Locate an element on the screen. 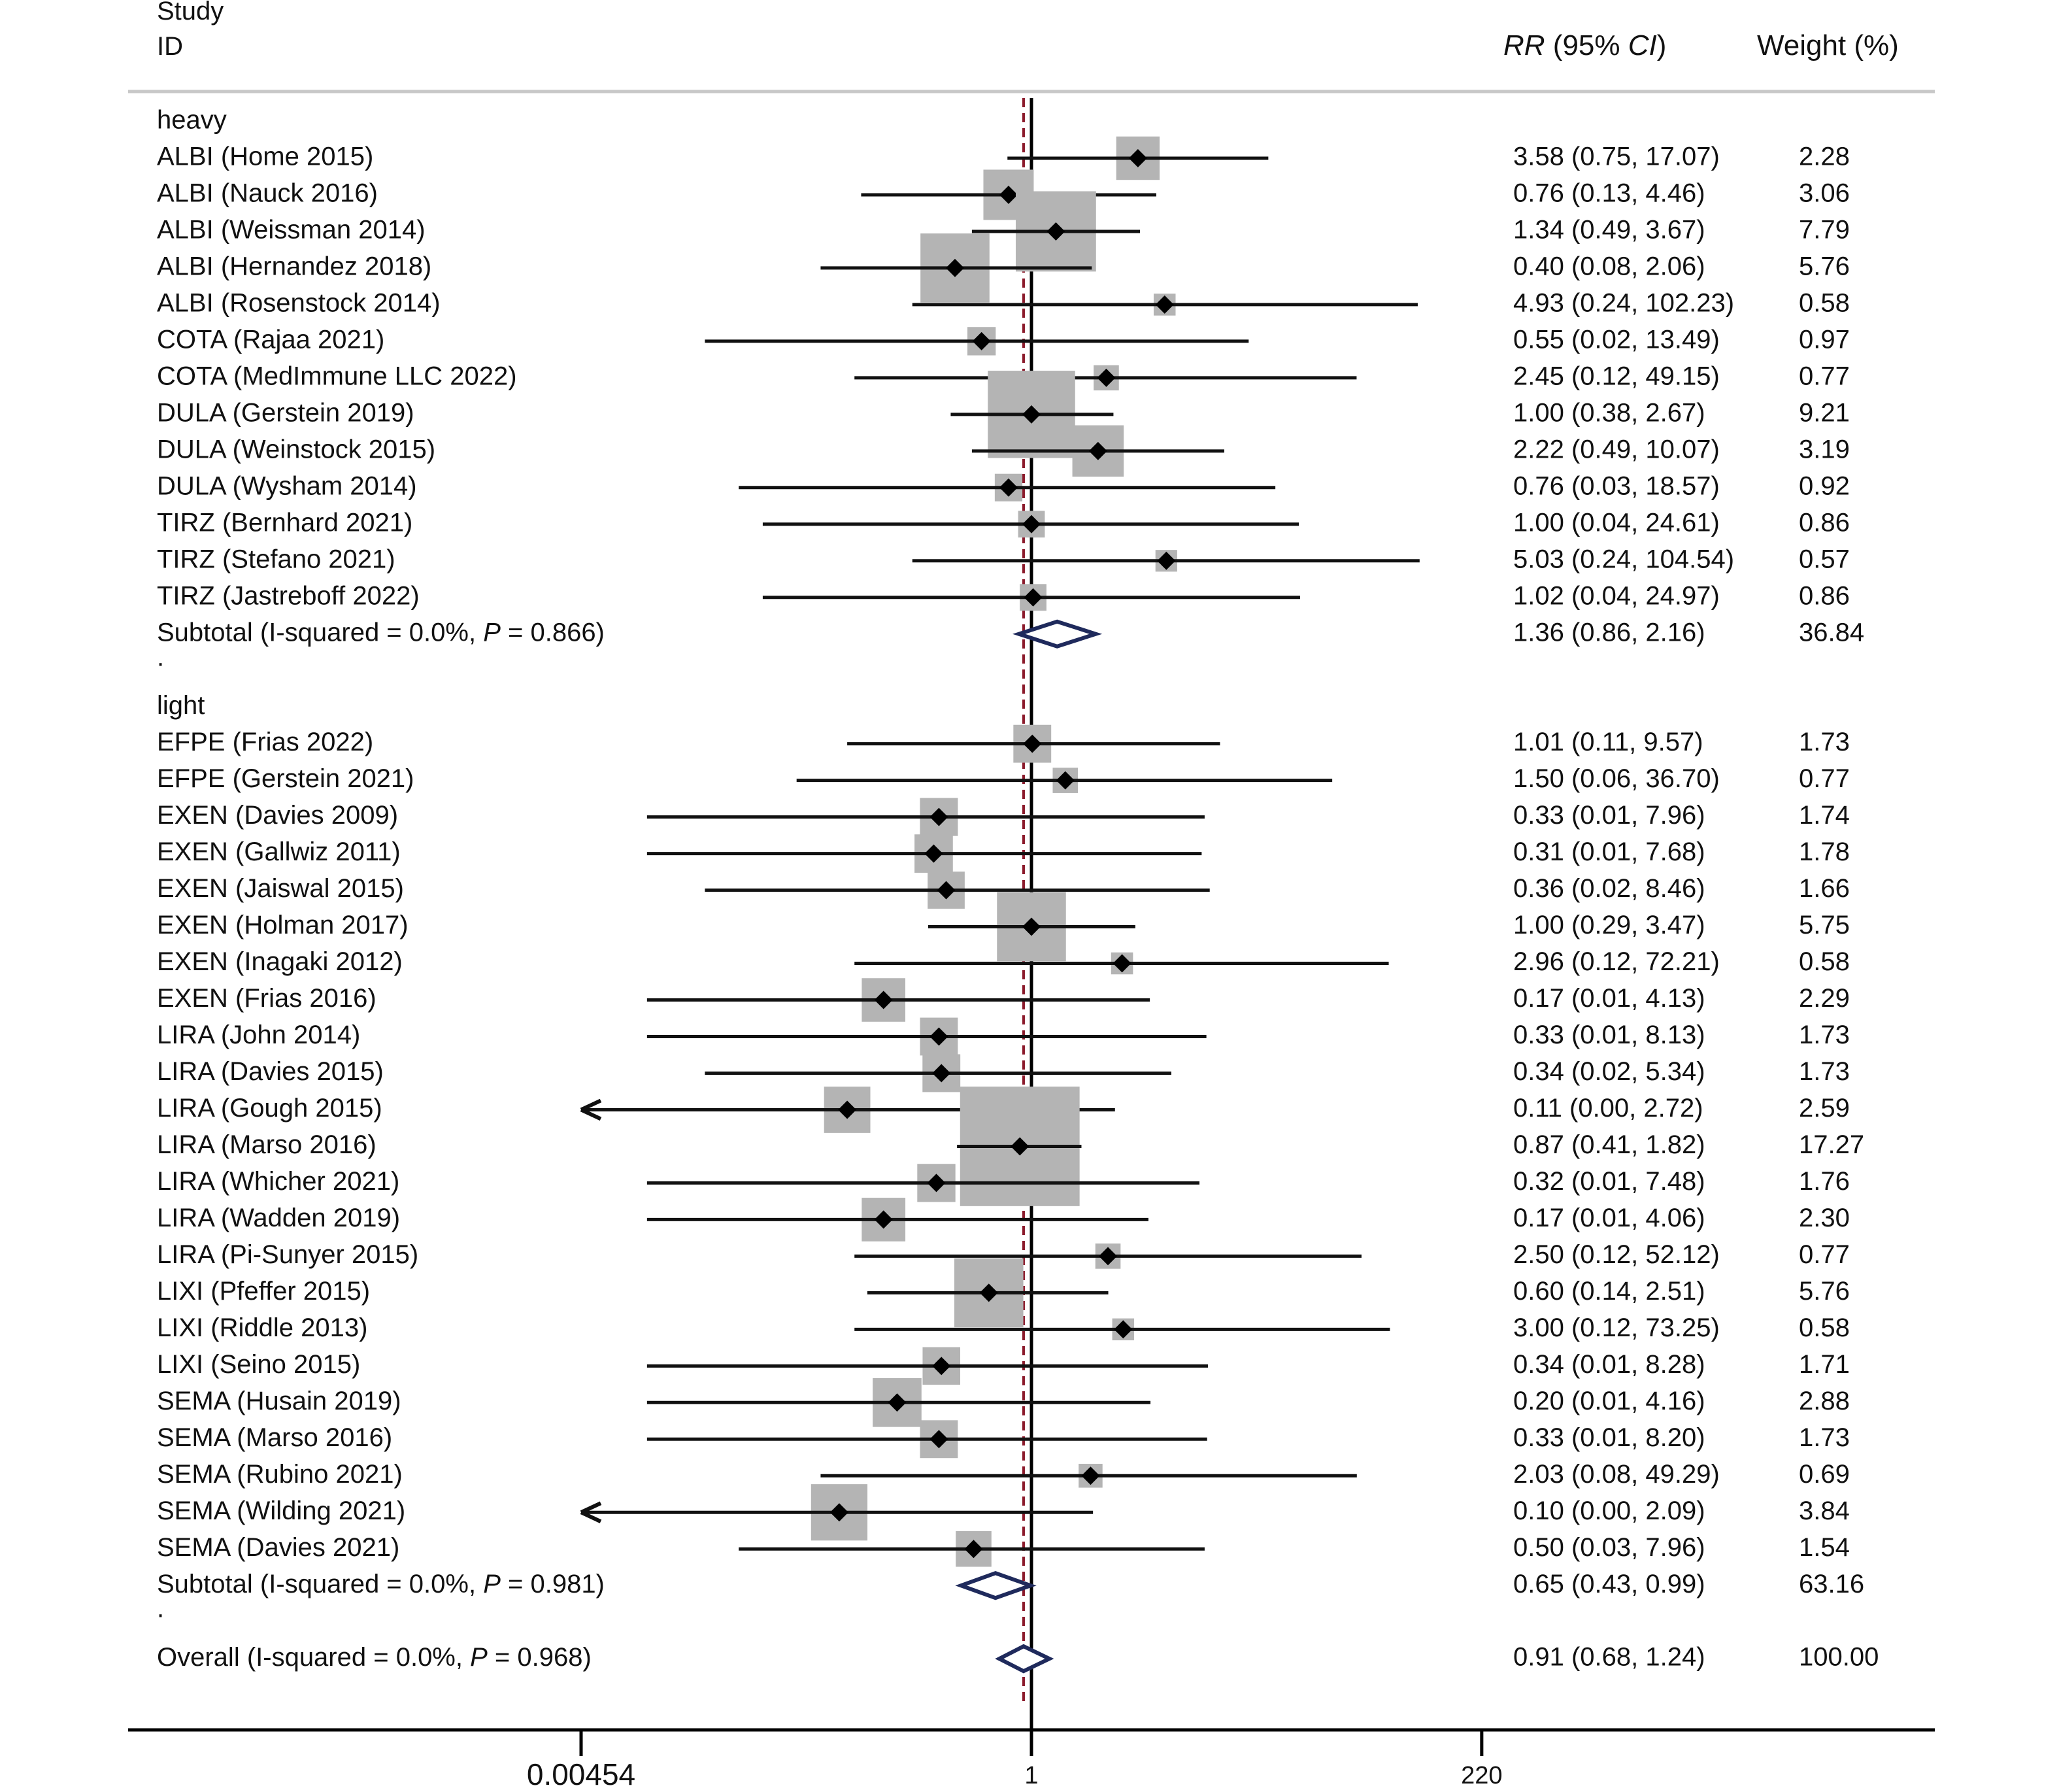 The height and width of the screenshot is (1792, 2059). estimate-value: 1.00 (0.29, 3.47) is located at coordinates (1609, 925).